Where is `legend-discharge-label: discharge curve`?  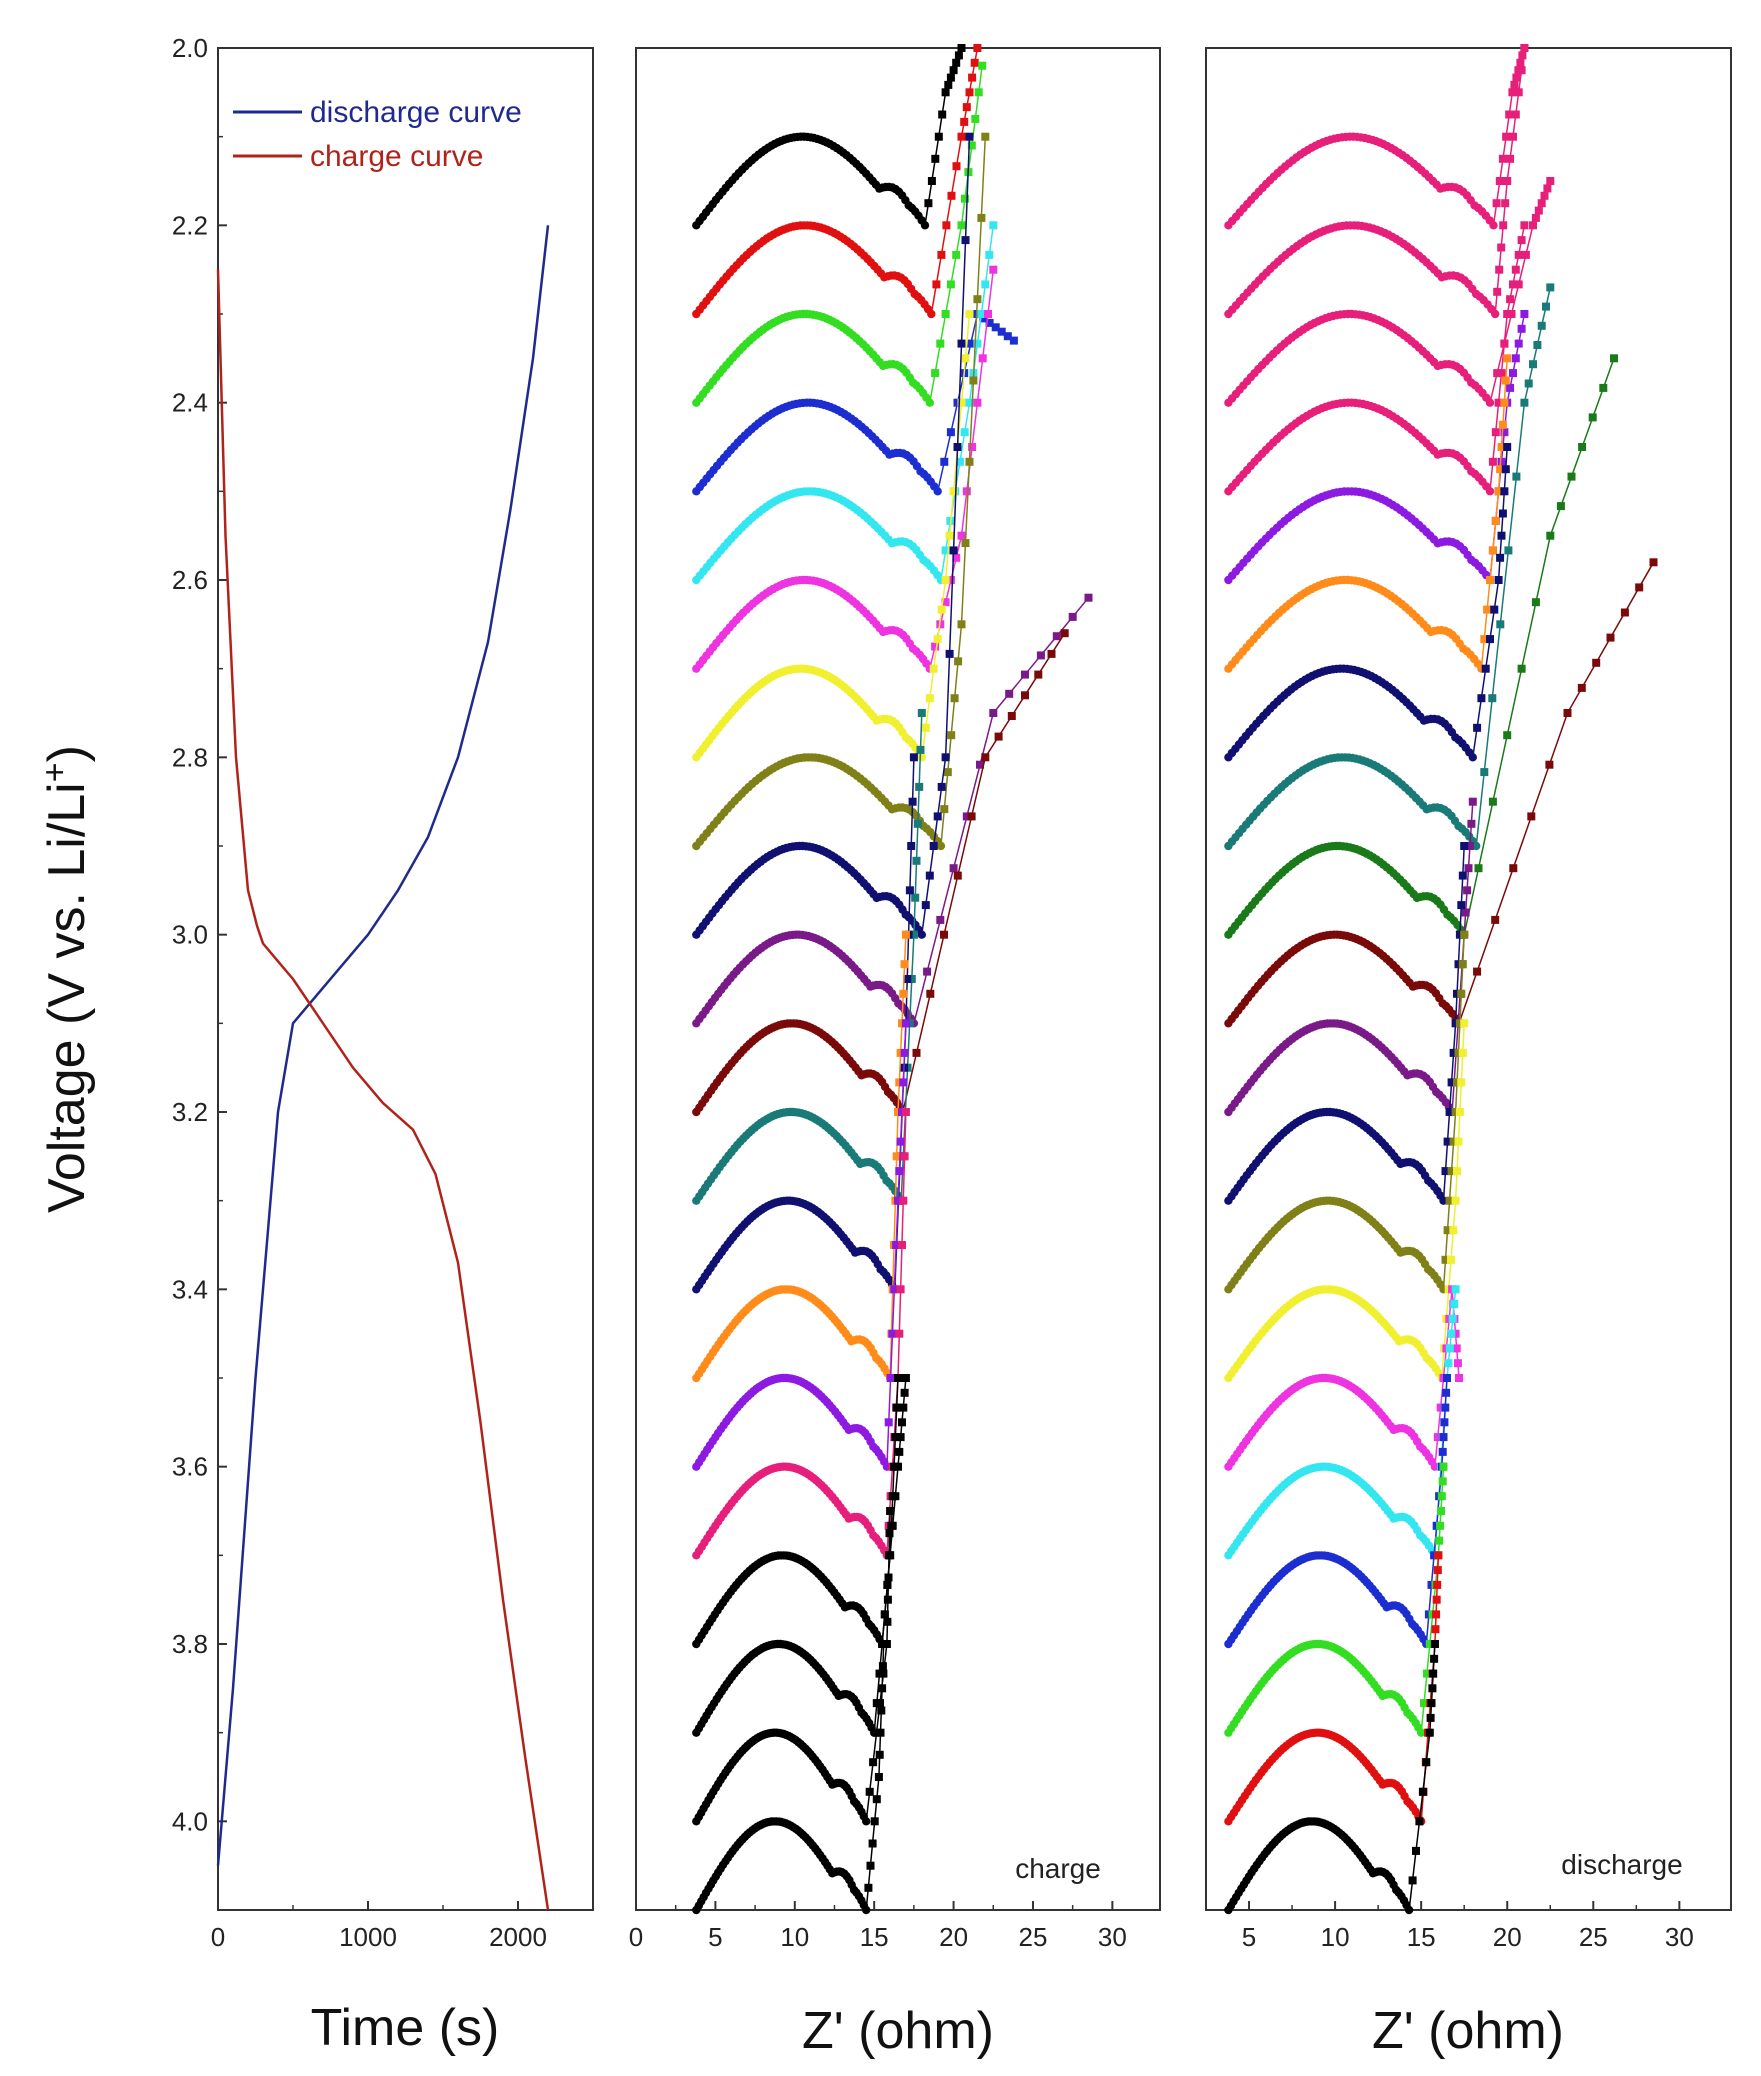
legend-discharge-label: discharge curve is located at coordinates (416, 112).